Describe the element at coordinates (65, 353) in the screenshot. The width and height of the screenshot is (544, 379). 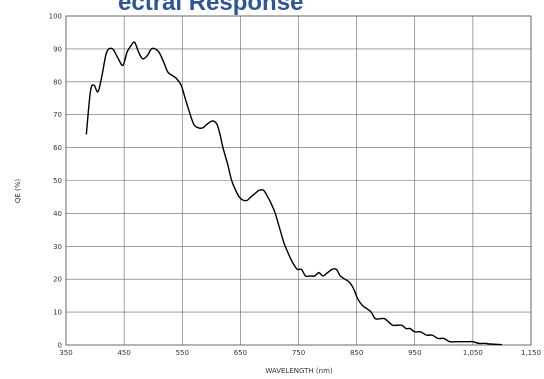
I see `x-tick-label: 350` at that location.